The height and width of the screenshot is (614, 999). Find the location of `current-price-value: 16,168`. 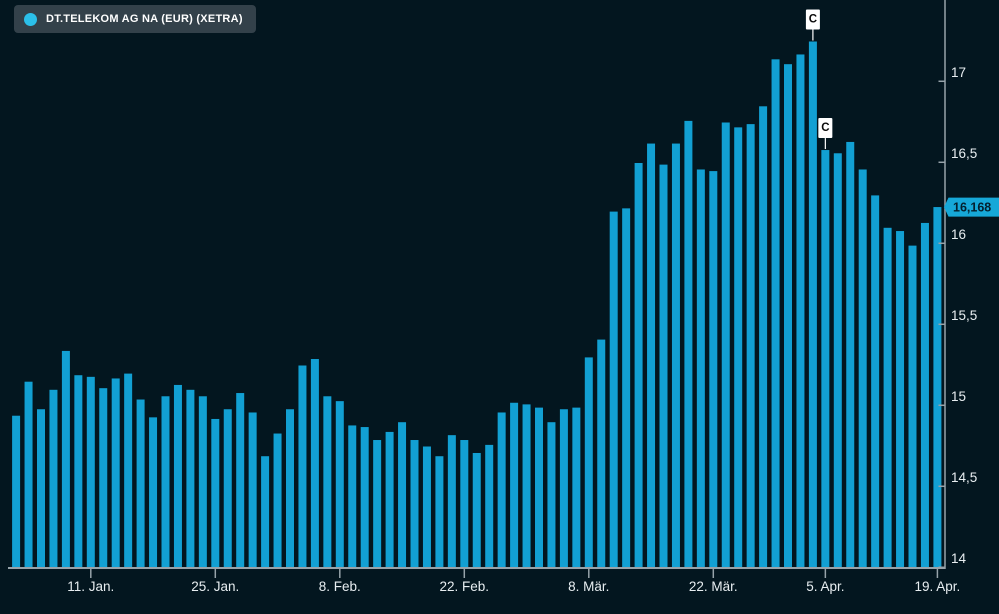

current-price-value: 16,168 is located at coordinates (972, 208).